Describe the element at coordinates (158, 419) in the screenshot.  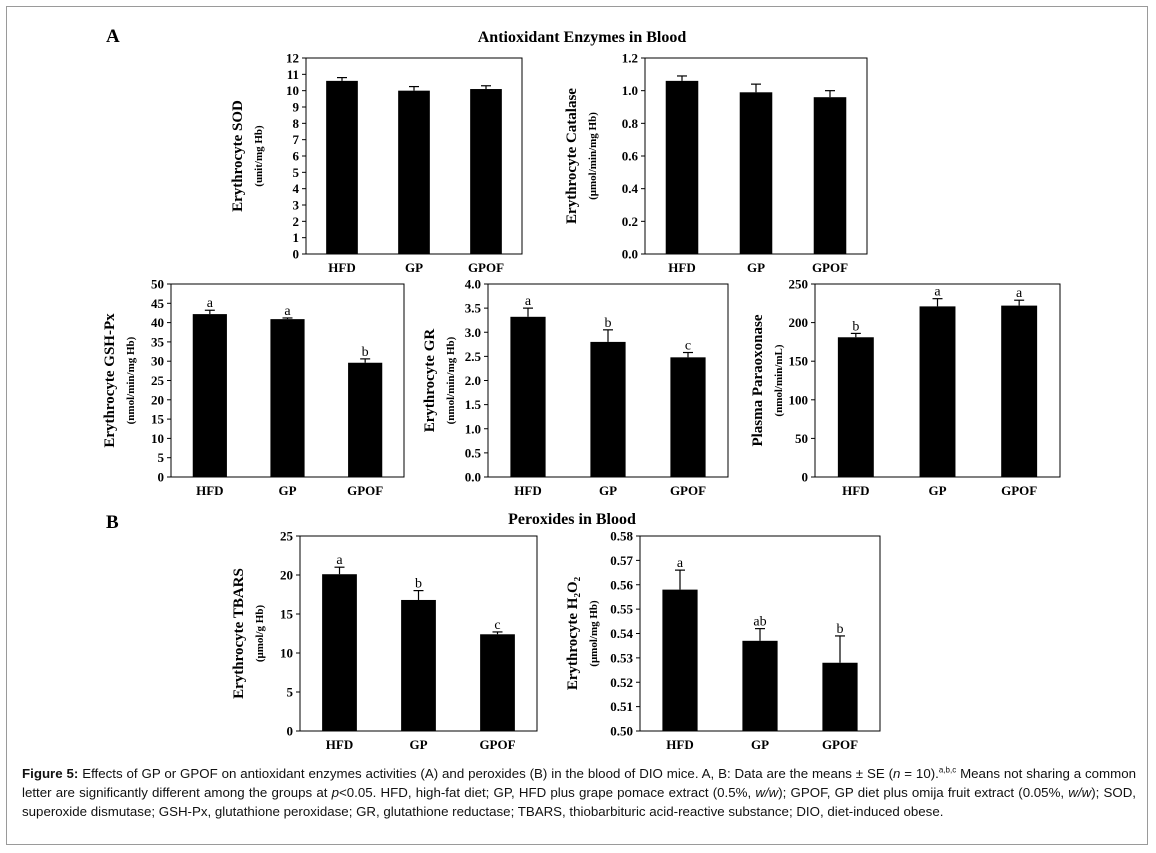
I see `gshpx-y-tick-label: 15` at that location.